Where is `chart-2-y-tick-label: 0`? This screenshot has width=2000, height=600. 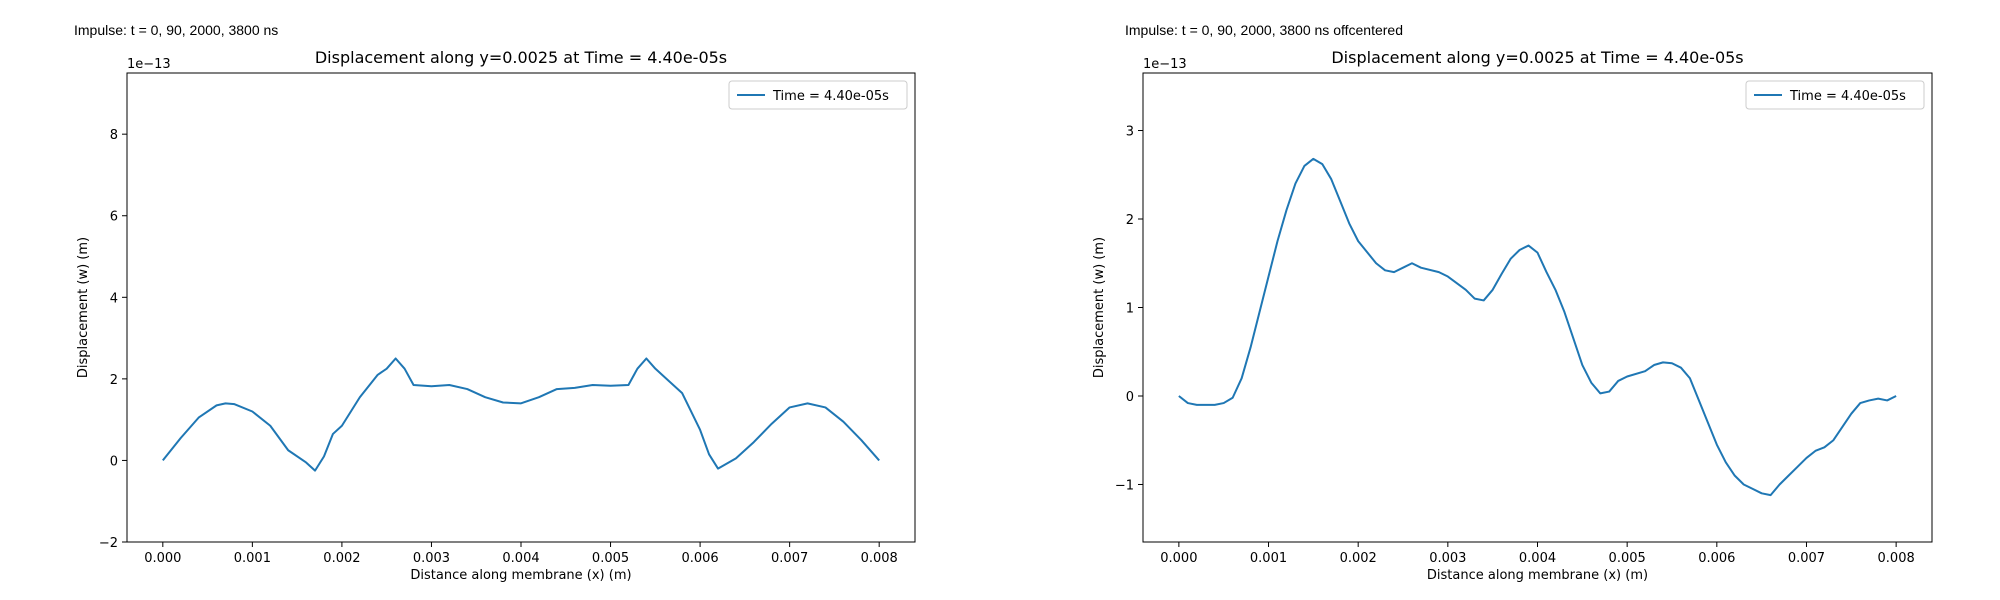
chart-2-y-tick-label: 0 is located at coordinates (1130, 397).